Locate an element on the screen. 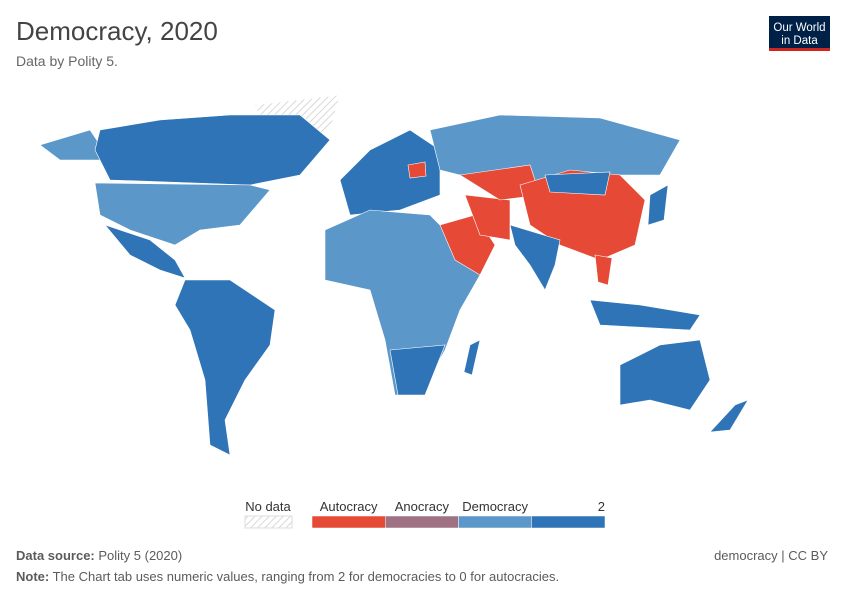 The height and width of the screenshot is (600, 850). source-key: Data source: is located at coordinates (55, 555).